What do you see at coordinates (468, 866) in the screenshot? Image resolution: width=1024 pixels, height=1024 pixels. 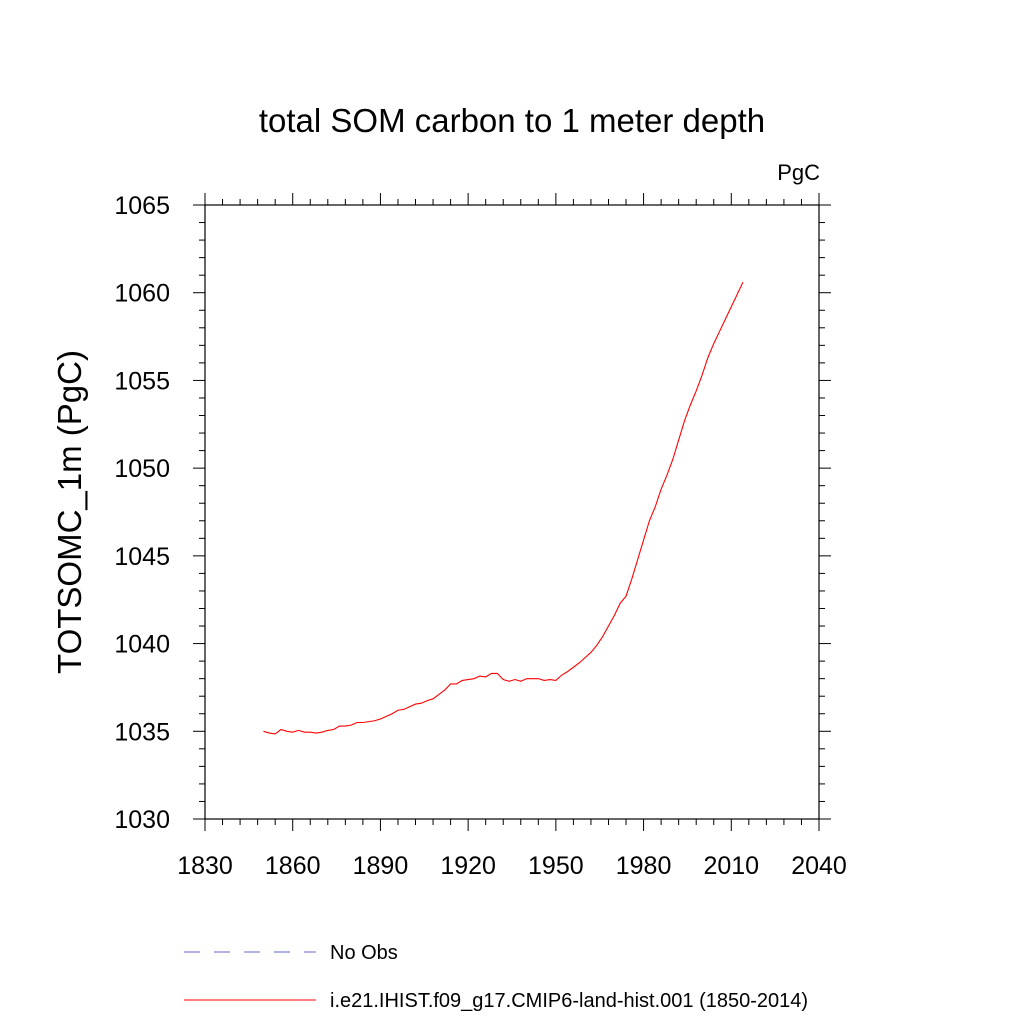 I see `x-tick-label: 1920` at bounding box center [468, 866].